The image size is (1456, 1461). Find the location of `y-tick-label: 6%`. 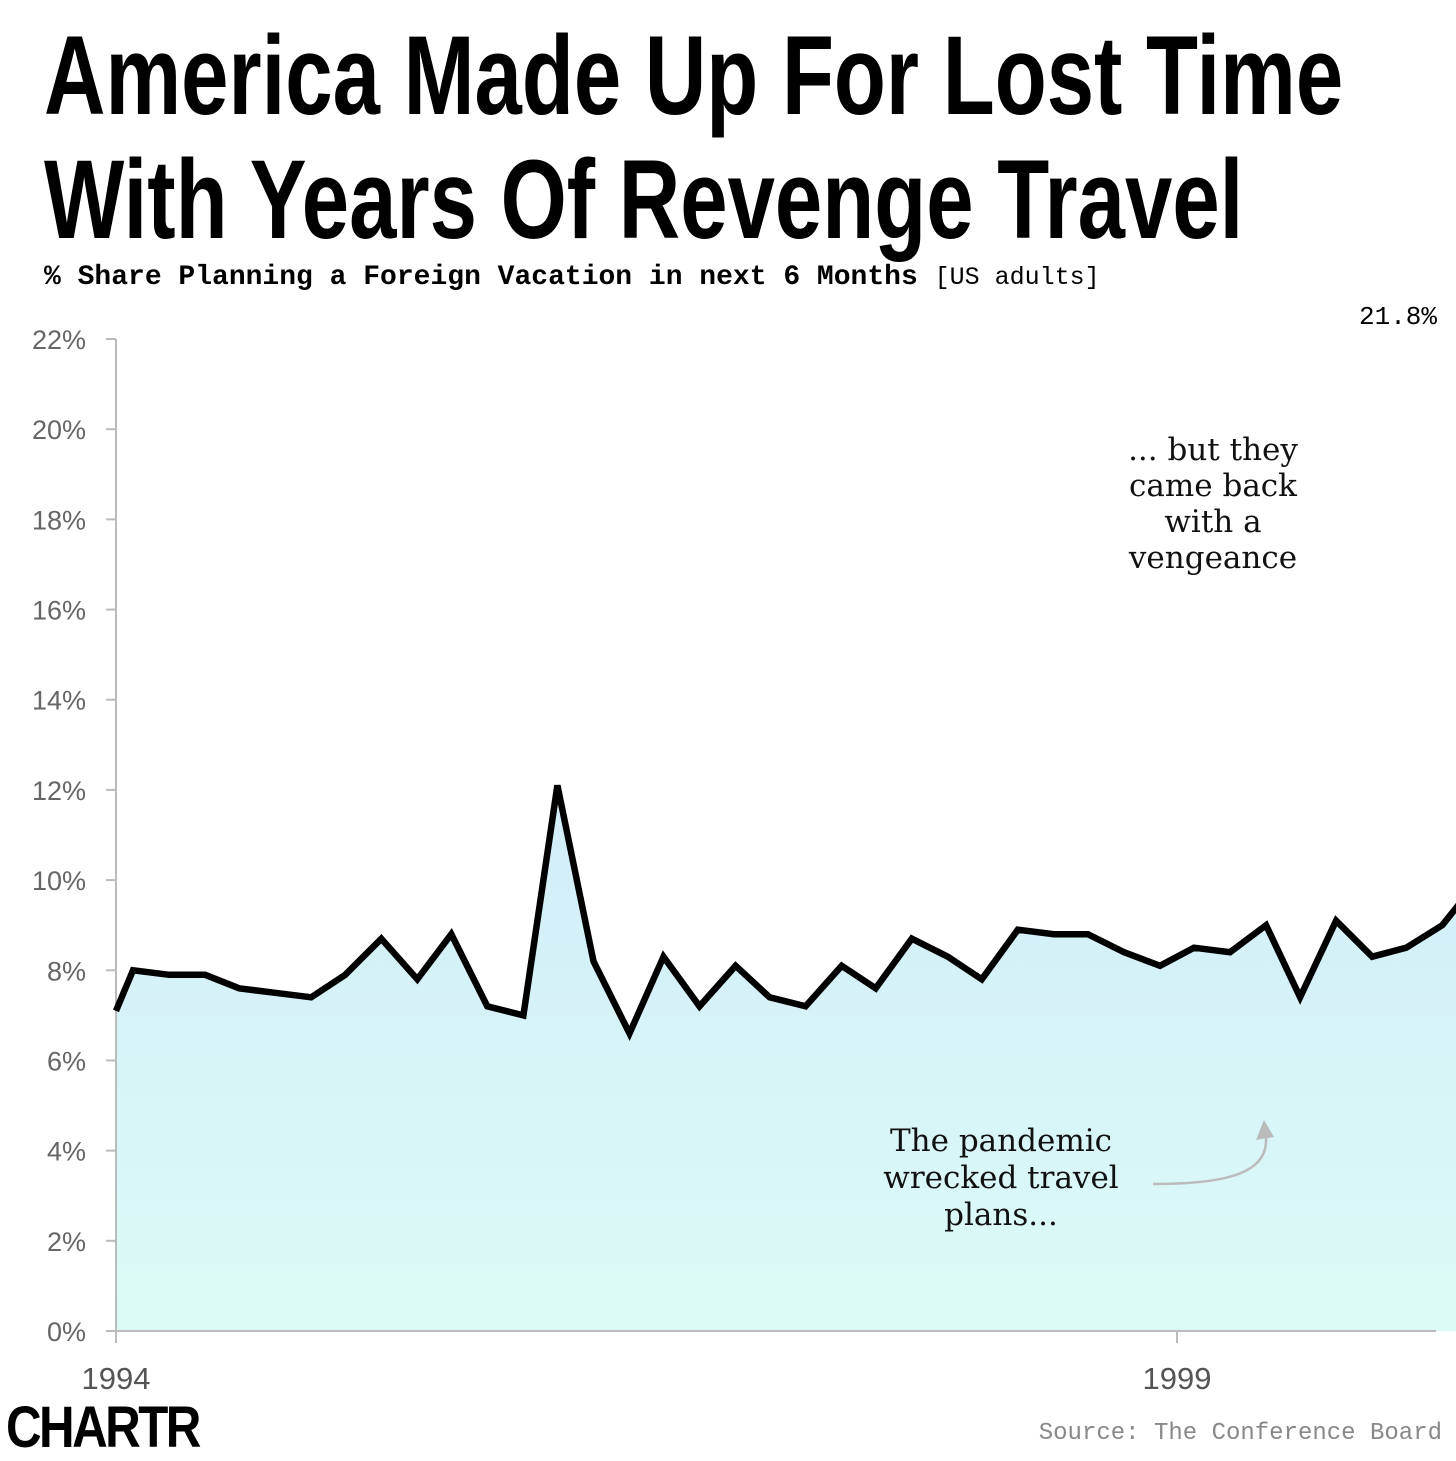

y-tick-label: 6% is located at coordinates (66, 1061).